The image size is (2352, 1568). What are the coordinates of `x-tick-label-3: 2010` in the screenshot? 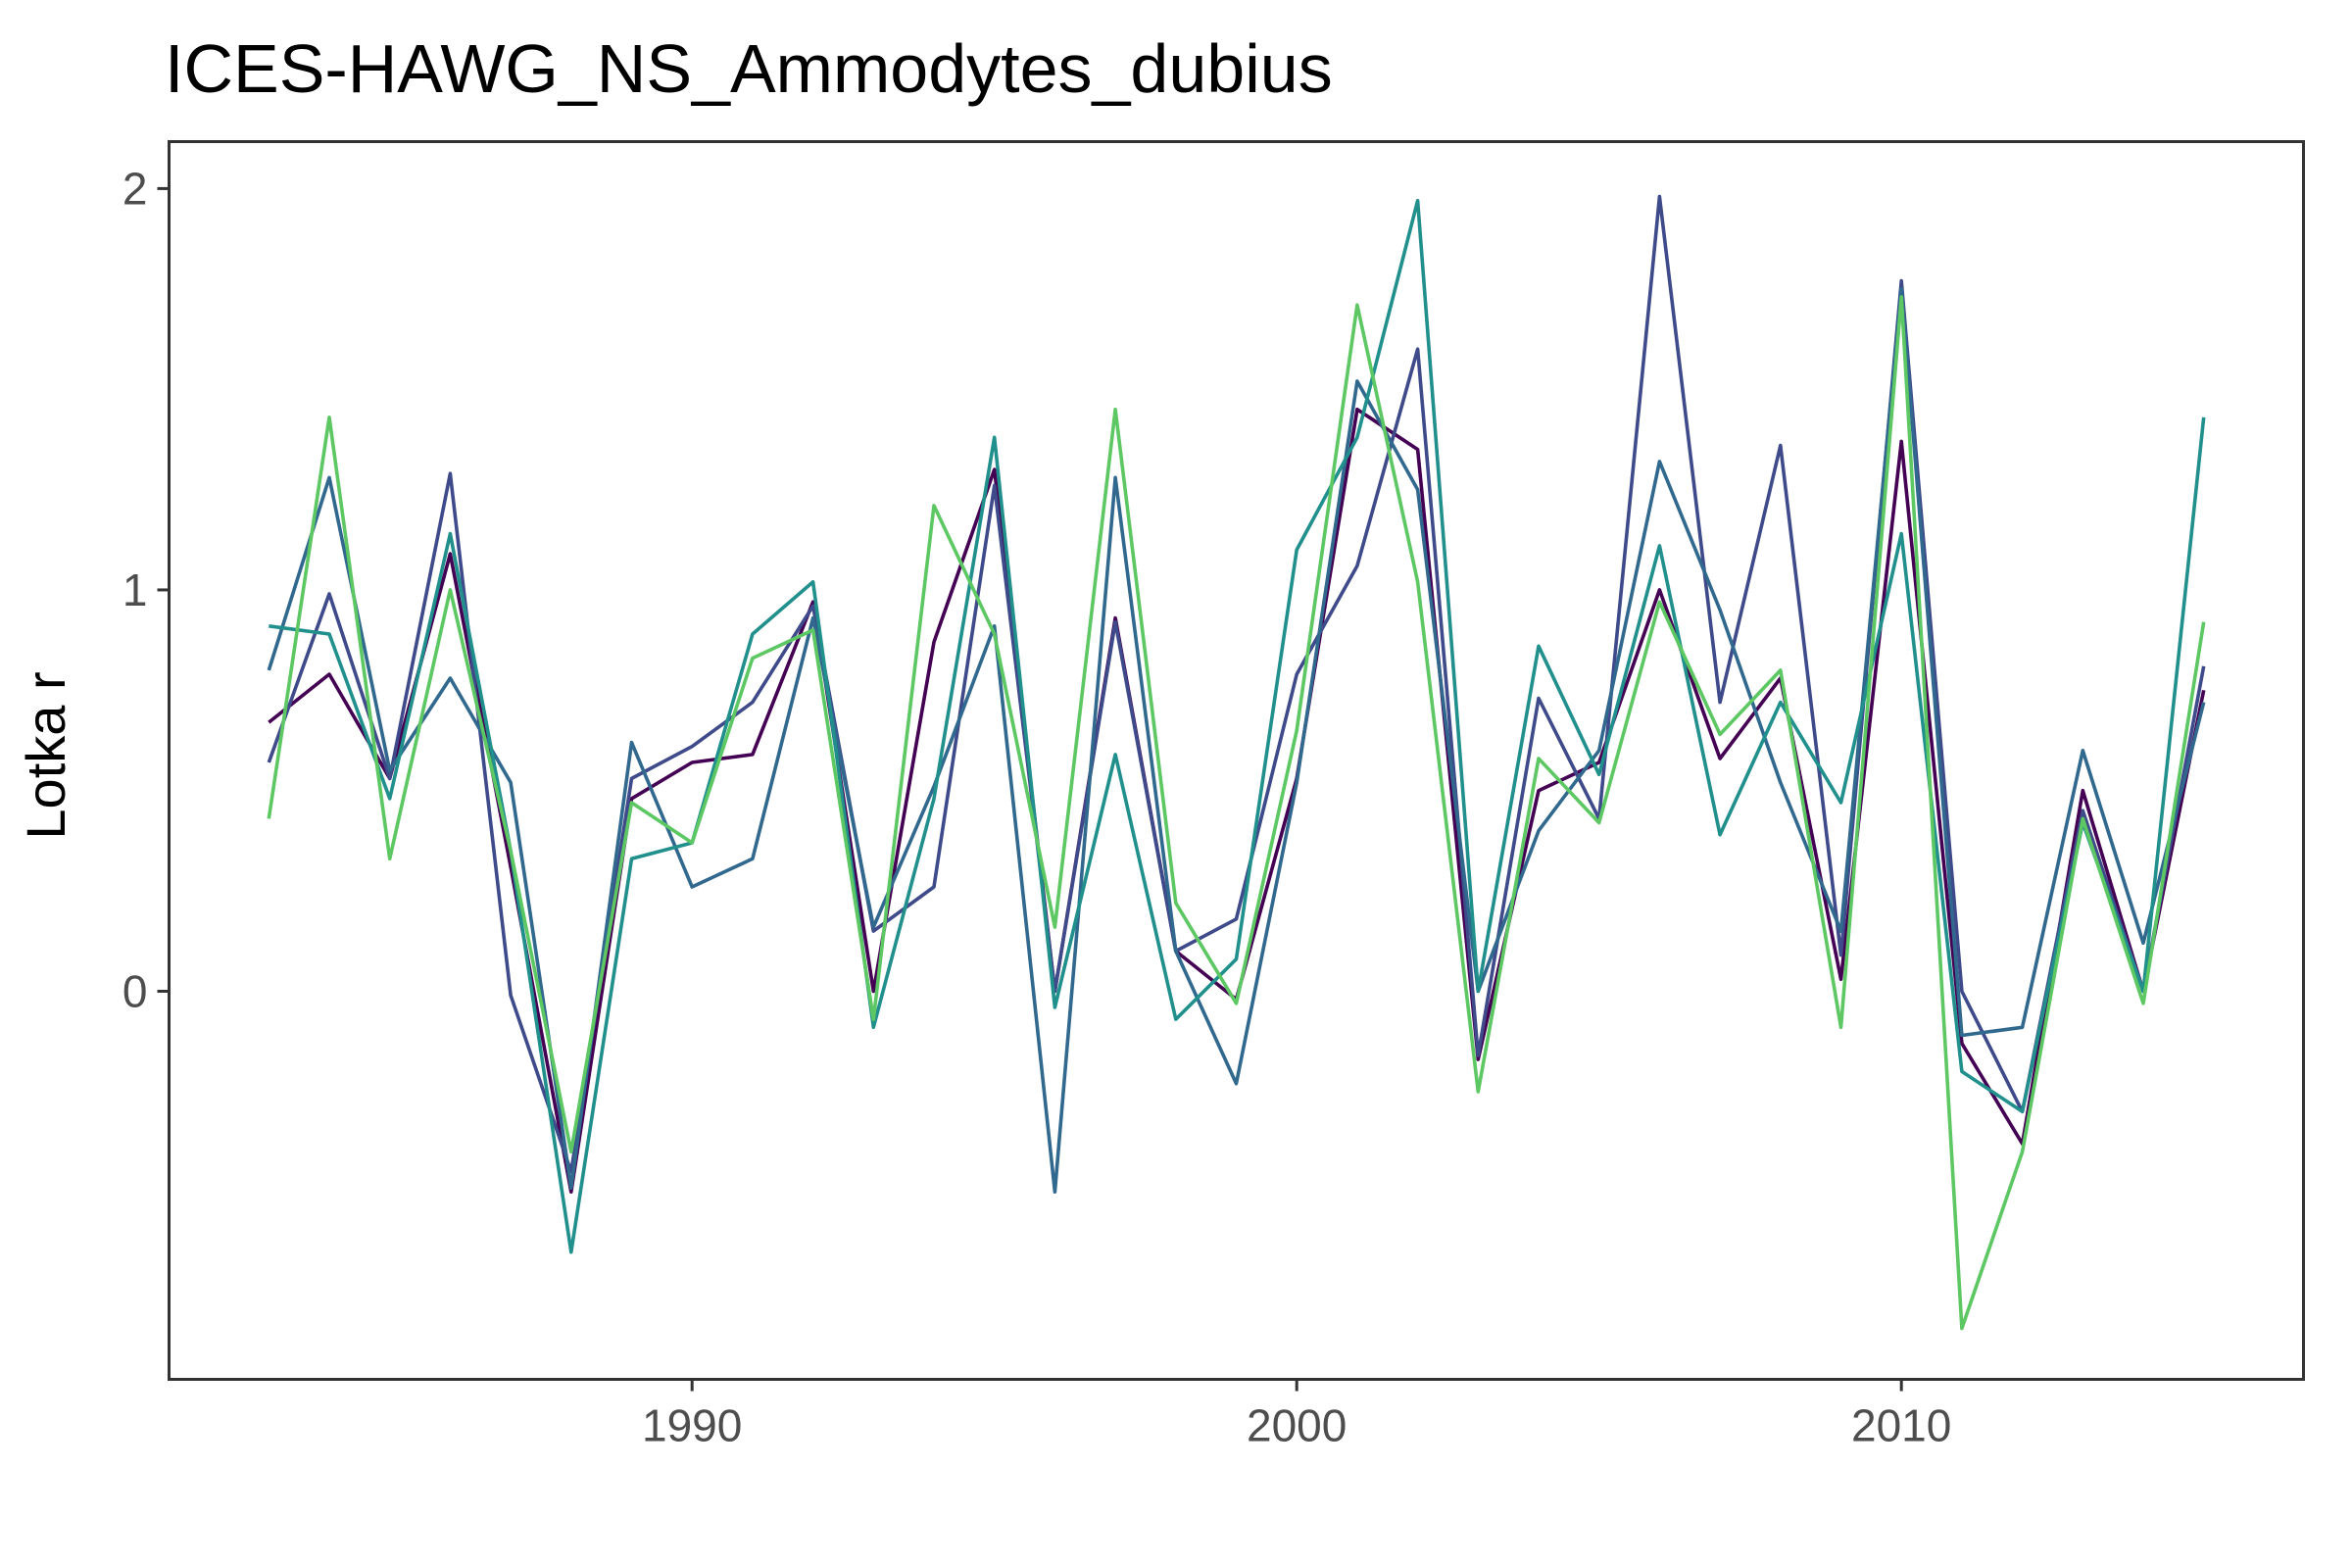 It's located at (1901, 1425).